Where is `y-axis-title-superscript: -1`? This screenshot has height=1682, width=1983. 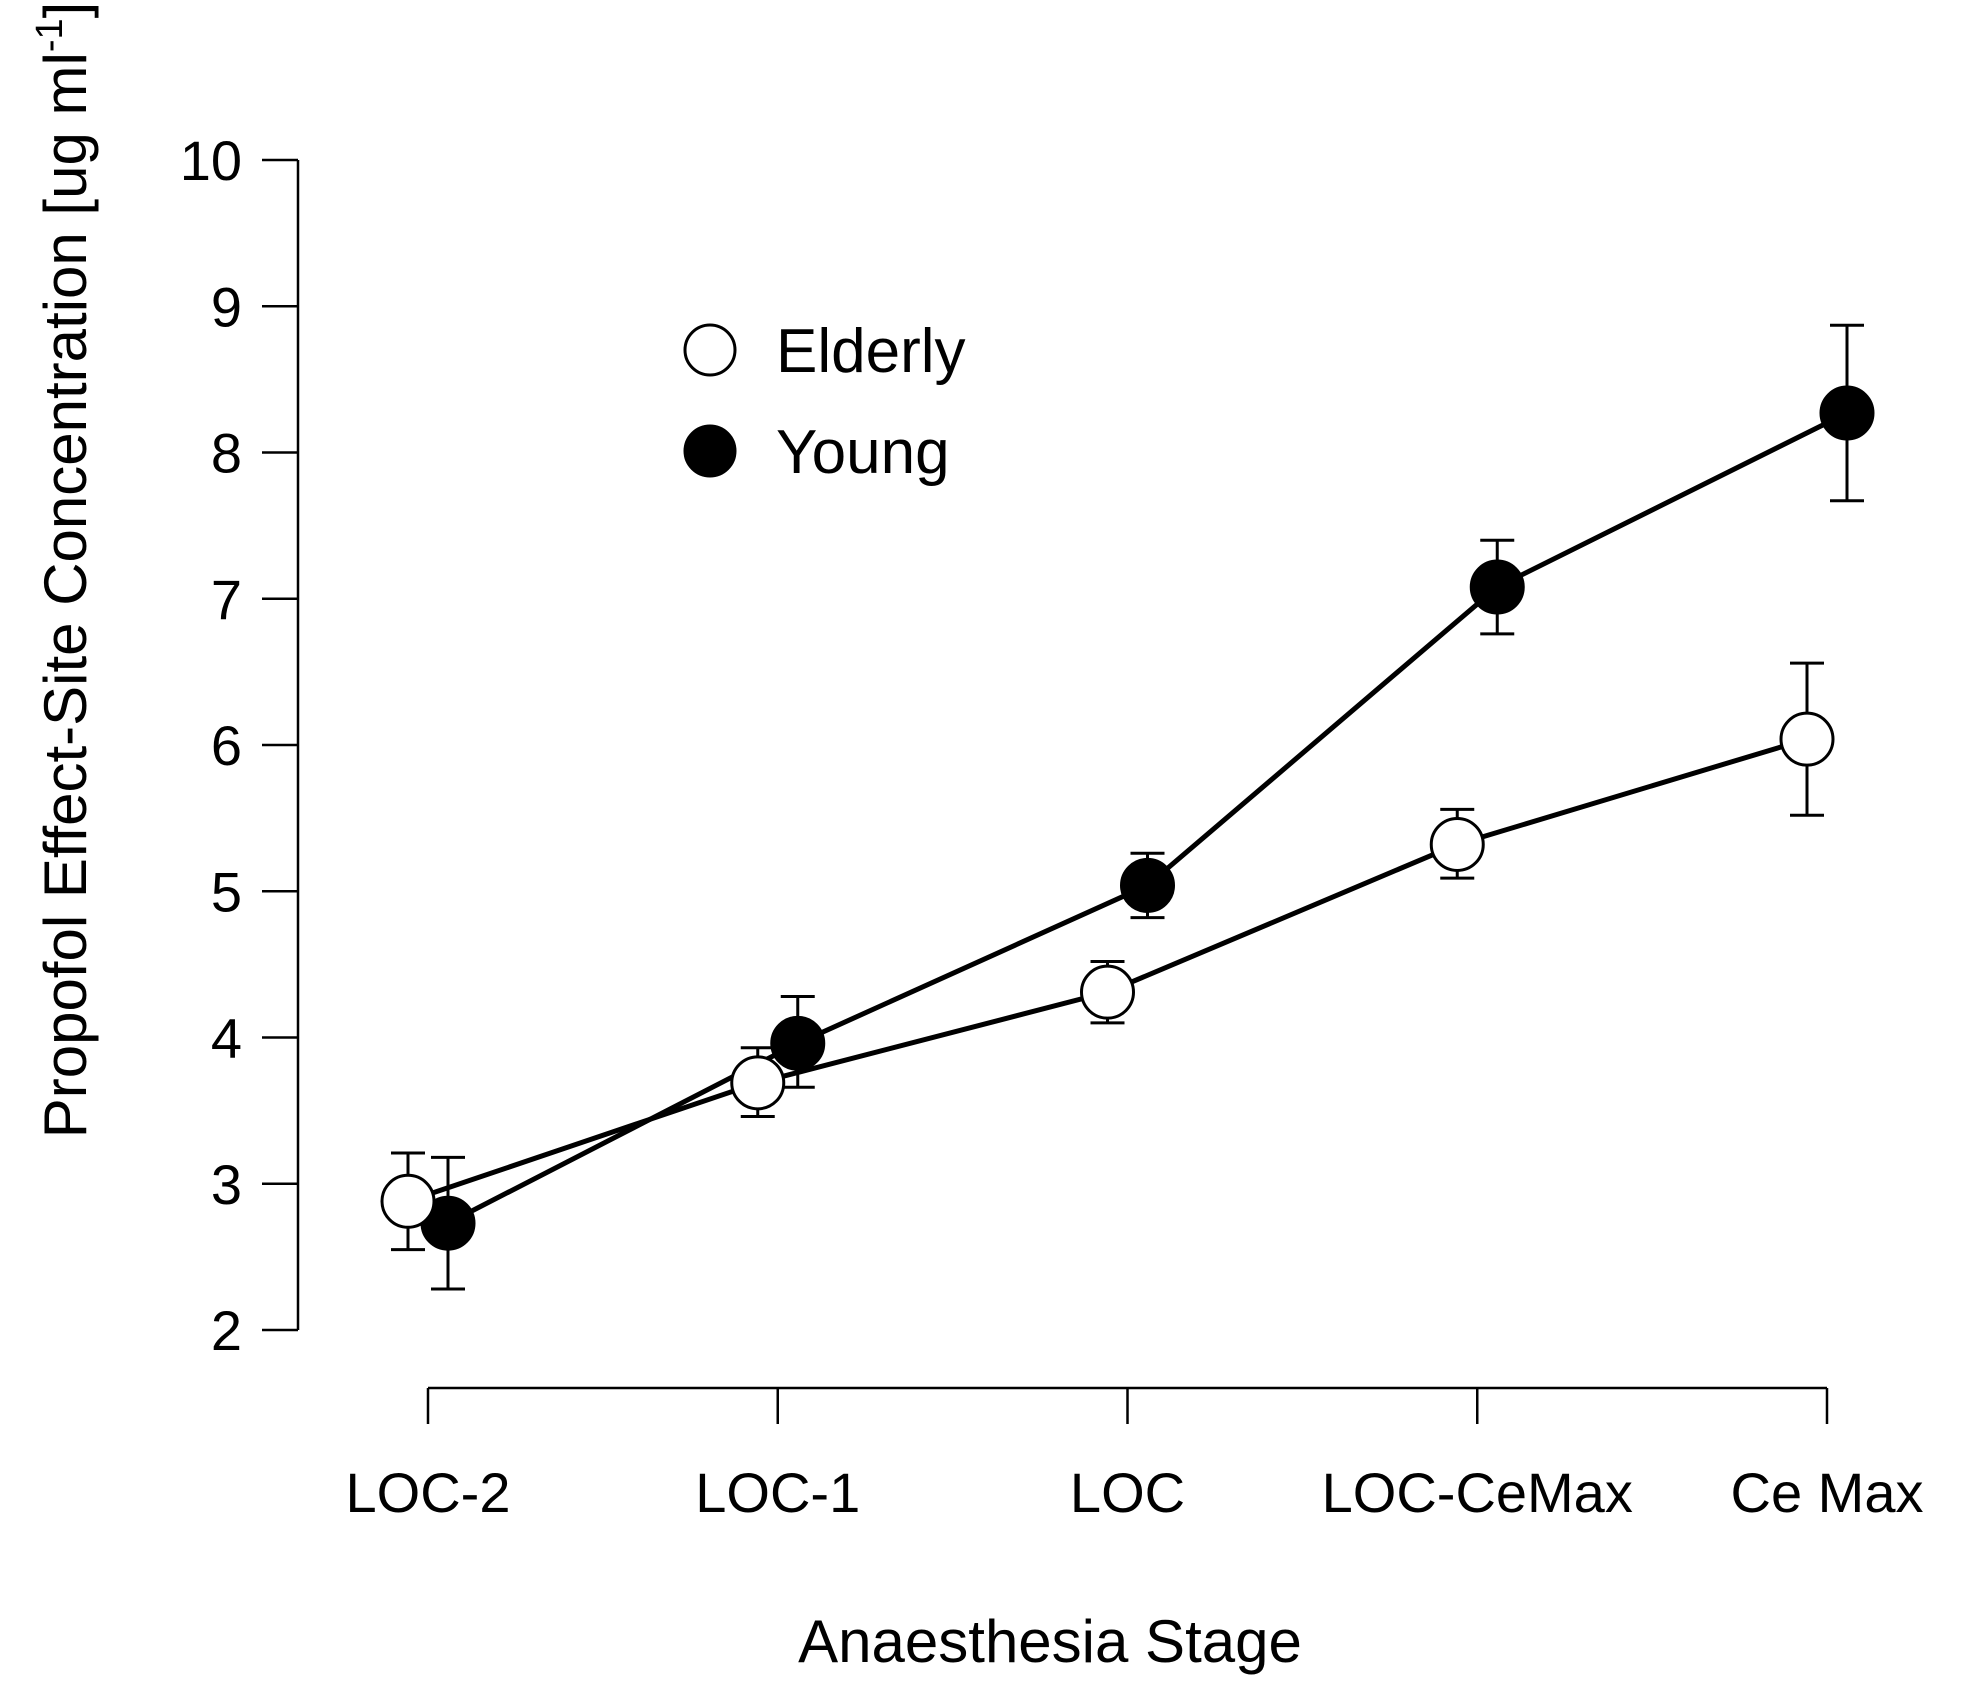
y-axis-title-superscript: -1 is located at coordinates (50, 35).